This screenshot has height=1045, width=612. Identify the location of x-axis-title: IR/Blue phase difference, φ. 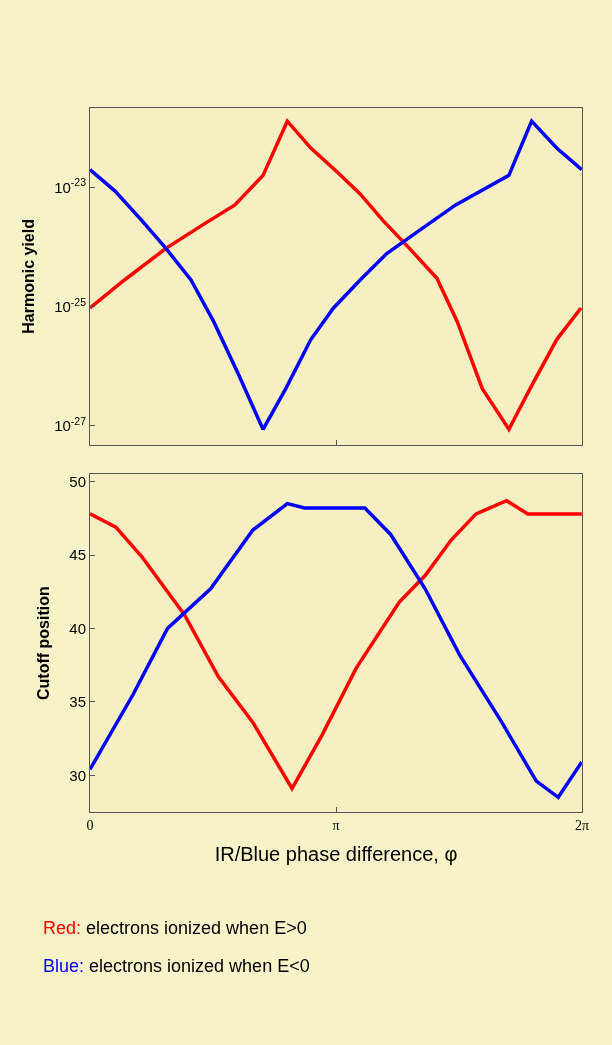
(336, 854).